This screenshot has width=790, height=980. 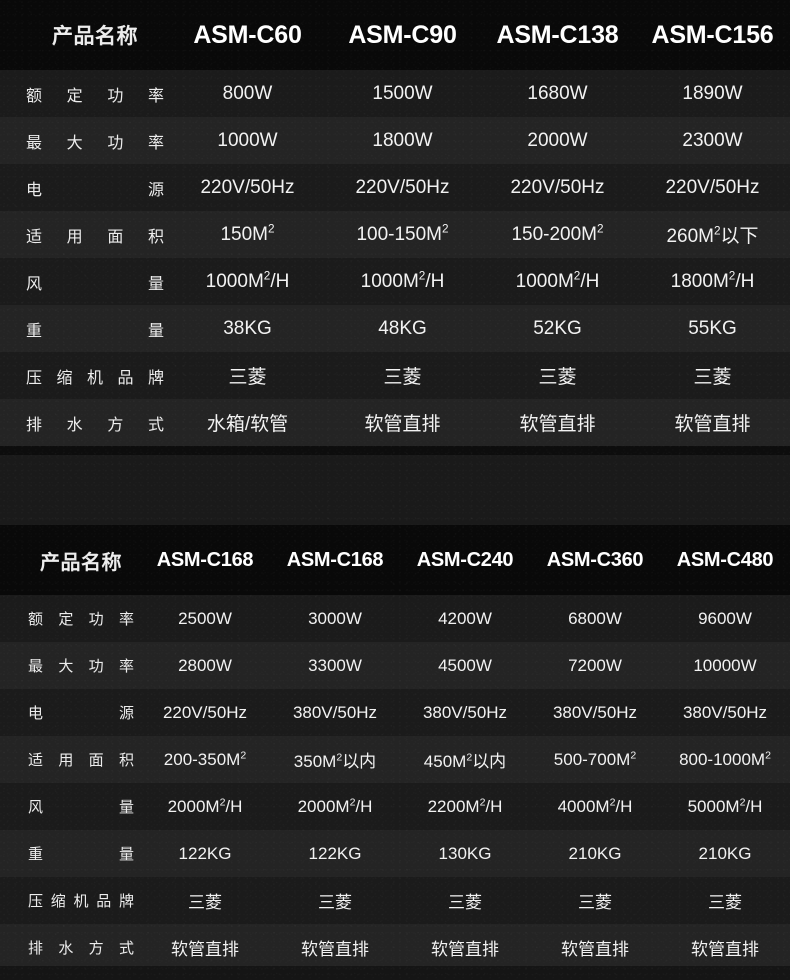 What do you see at coordinates (465, 853) in the screenshot?
I see `spec-value: 130KG` at bounding box center [465, 853].